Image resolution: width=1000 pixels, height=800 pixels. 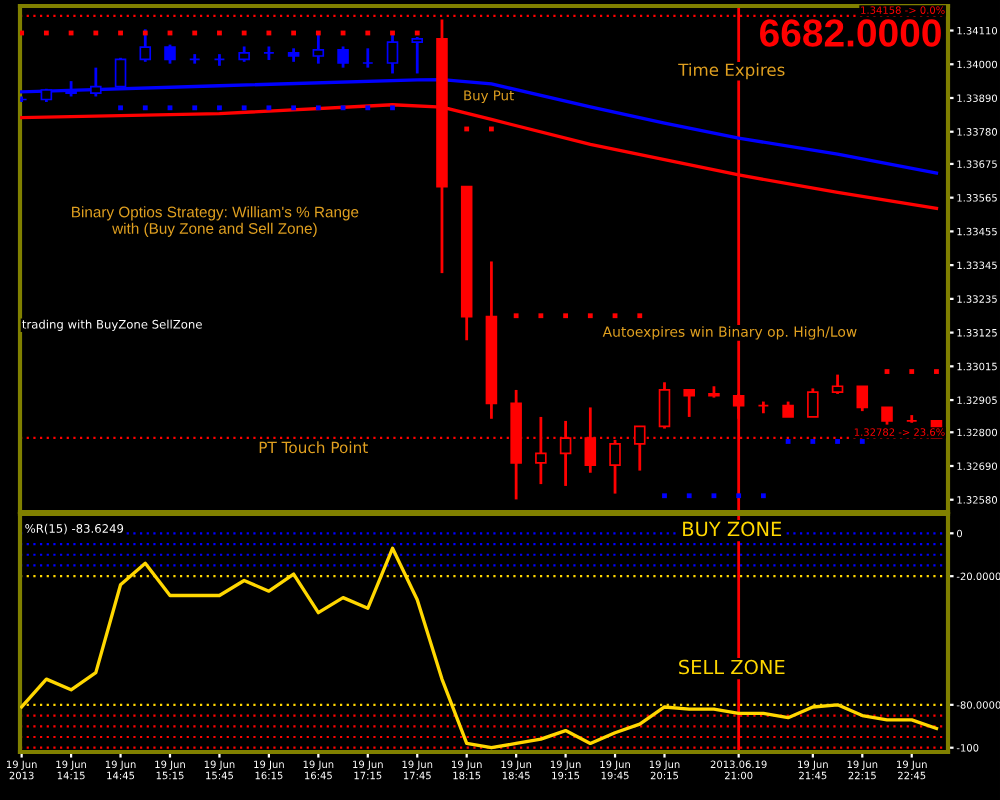 I want to click on annotation: Time Expires, so click(x=731, y=71).